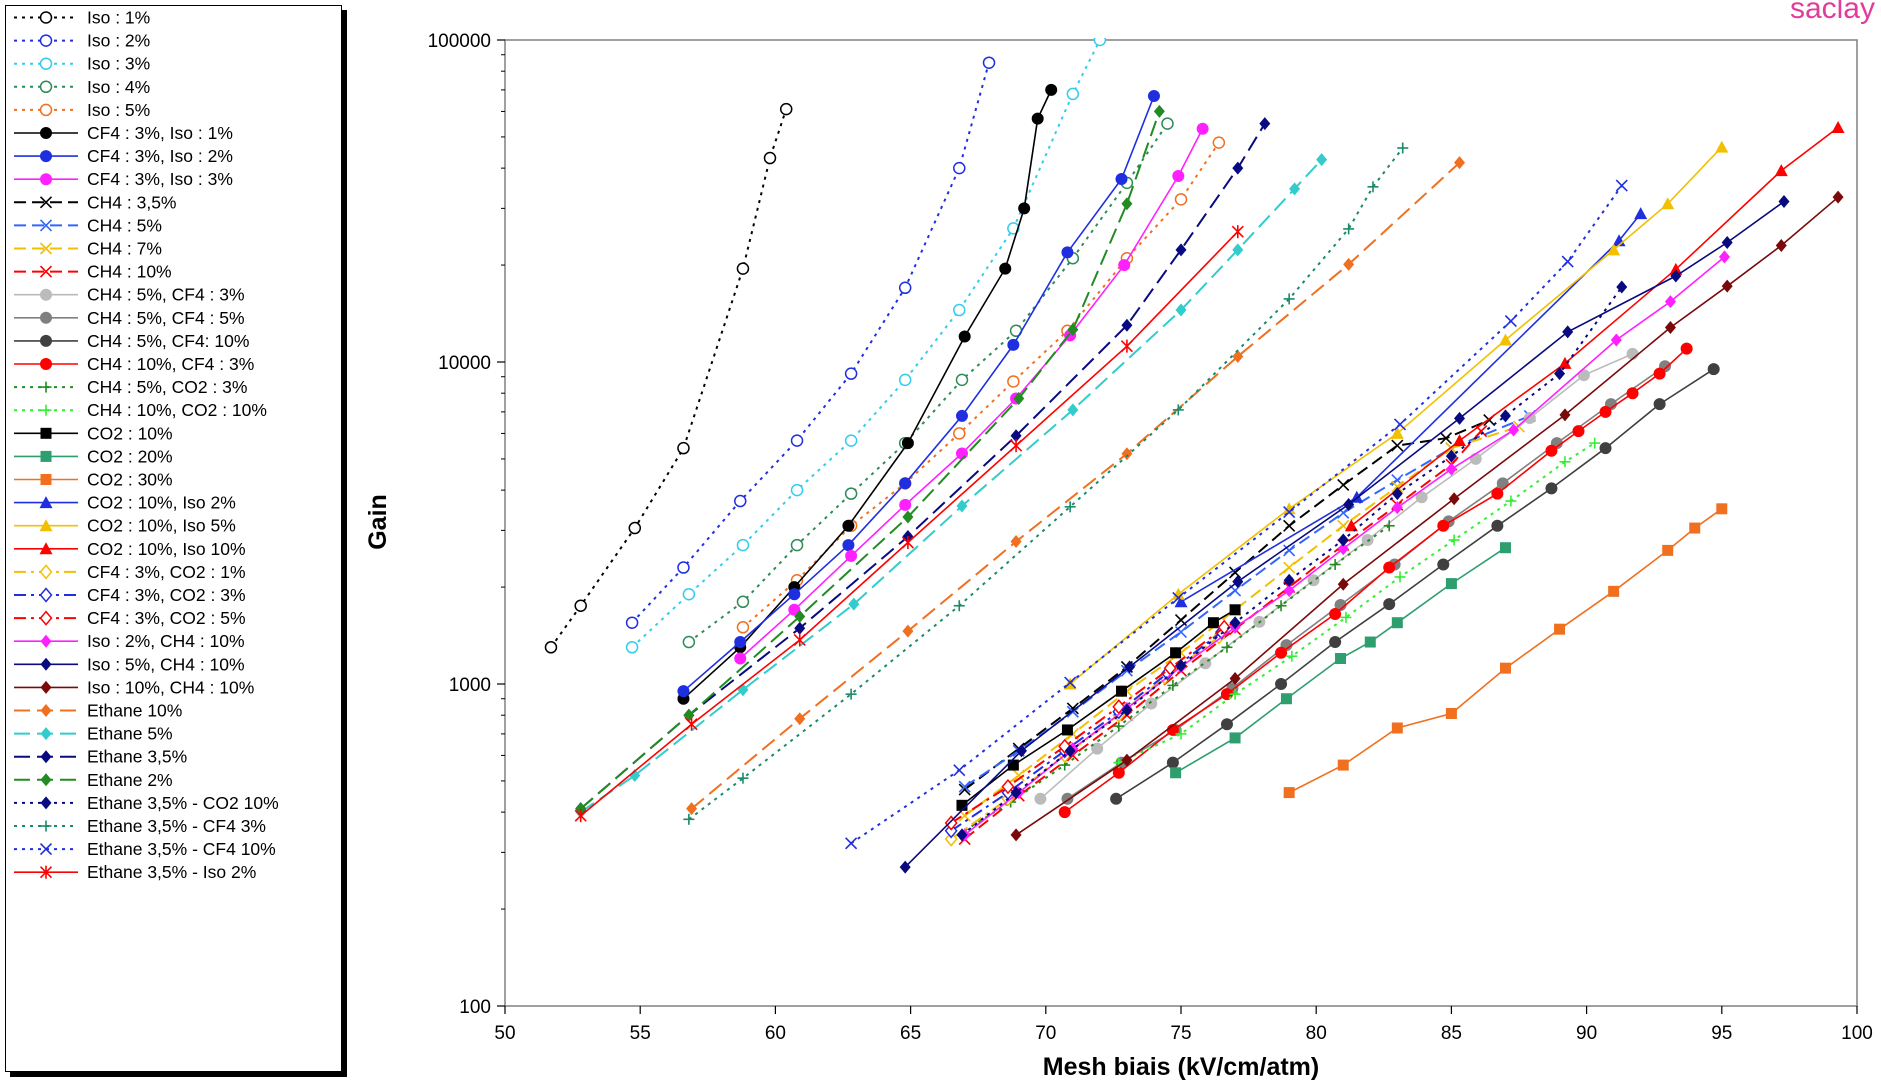 Image resolution: width=1881 pixels, height=1088 pixels. Describe the element at coordinates (130, 595) in the screenshot. I see `legend-entry: CF4 : 3%, CO2 : 3%` at that location.